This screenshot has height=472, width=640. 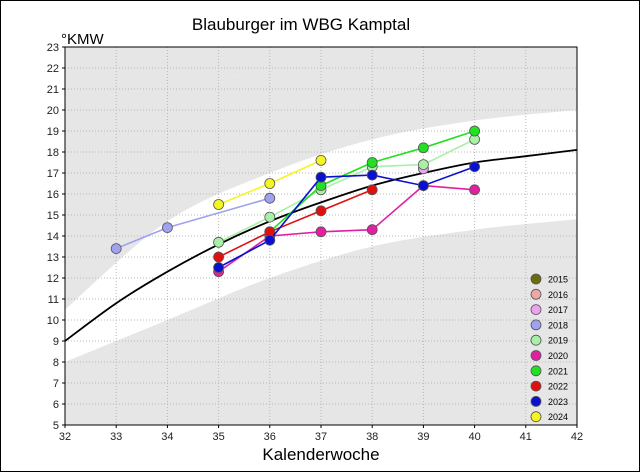 What do you see at coordinates (65, 437) in the screenshot?
I see `x-tick-label: 32` at bounding box center [65, 437].